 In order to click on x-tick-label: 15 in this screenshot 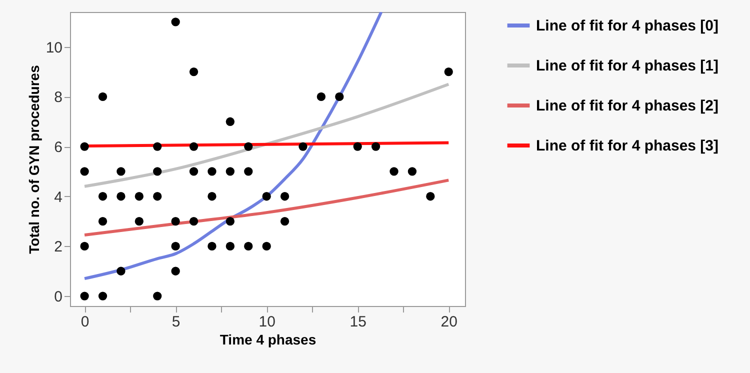, I will do `click(358, 322)`.